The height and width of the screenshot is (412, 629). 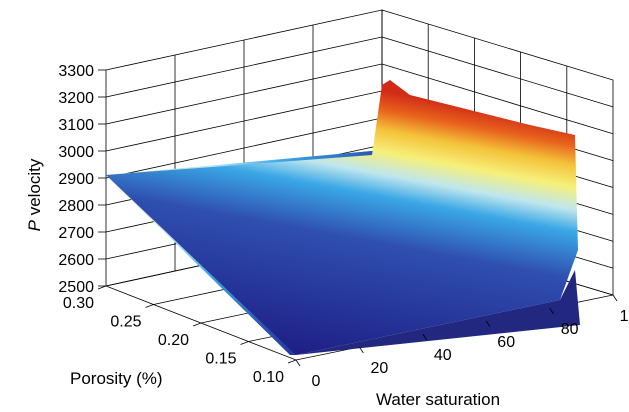 What do you see at coordinates (76, 152) in the screenshot?
I see `z-tick-label: 3000` at bounding box center [76, 152].